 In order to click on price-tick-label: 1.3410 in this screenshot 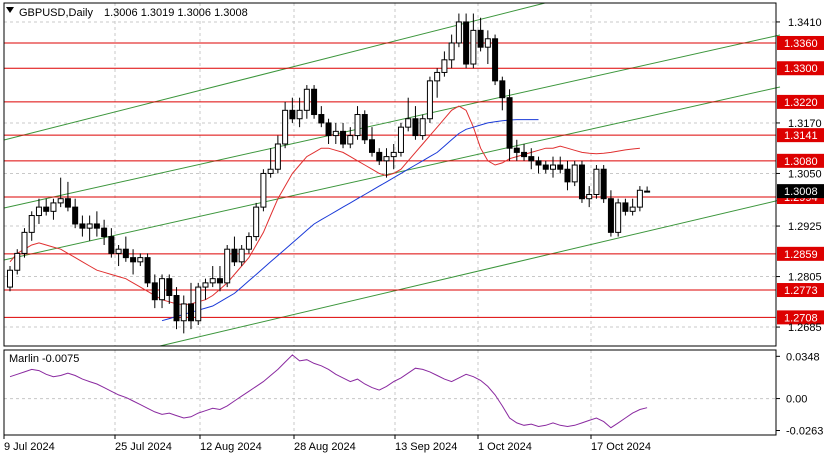, I will do `click(805, 23)`.